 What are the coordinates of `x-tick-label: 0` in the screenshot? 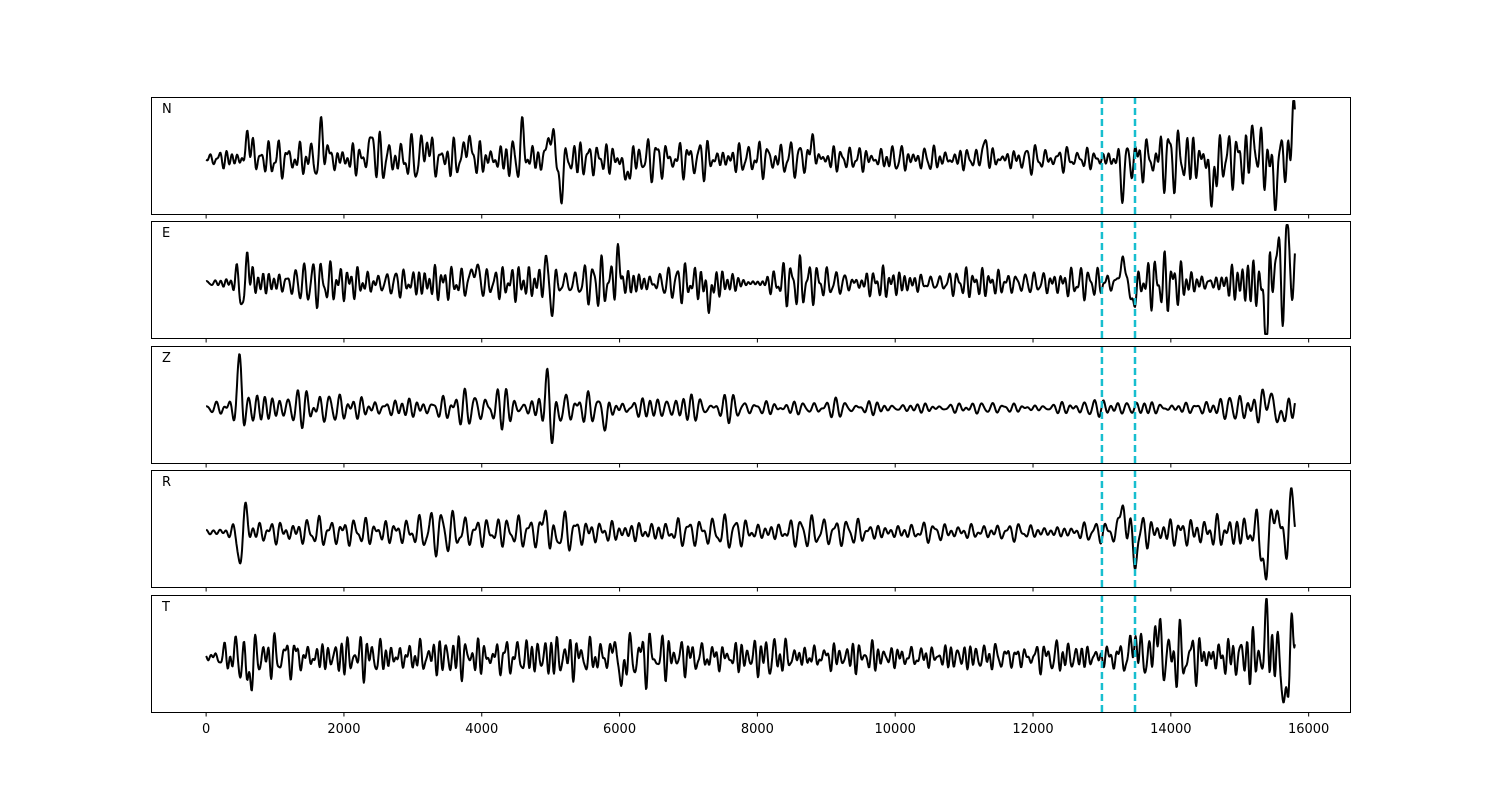 It's located at (206, 729).